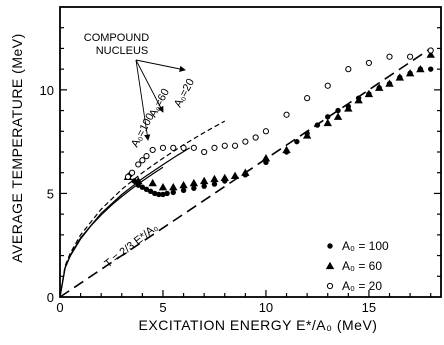 This screenshot has width=444, height=345. I want to click on legend-label-2: A₀ = 20, so click(362, 286).